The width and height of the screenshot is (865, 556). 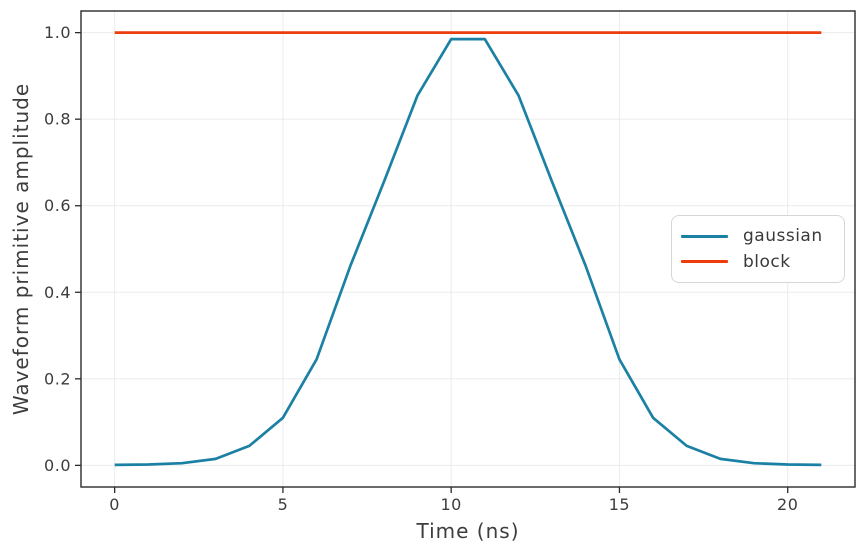 What do you see at coordinates (468, 531) in the screenshot?
I see `x-axis-label: Time (ns)` at bounding box center [468, 531].